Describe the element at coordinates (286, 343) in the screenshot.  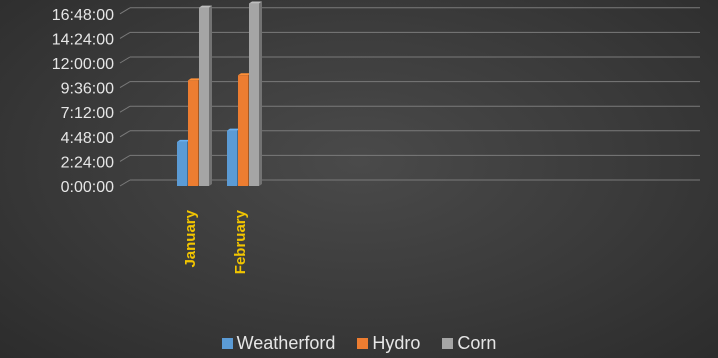
I see `legend-label: Weatherford` at that location.